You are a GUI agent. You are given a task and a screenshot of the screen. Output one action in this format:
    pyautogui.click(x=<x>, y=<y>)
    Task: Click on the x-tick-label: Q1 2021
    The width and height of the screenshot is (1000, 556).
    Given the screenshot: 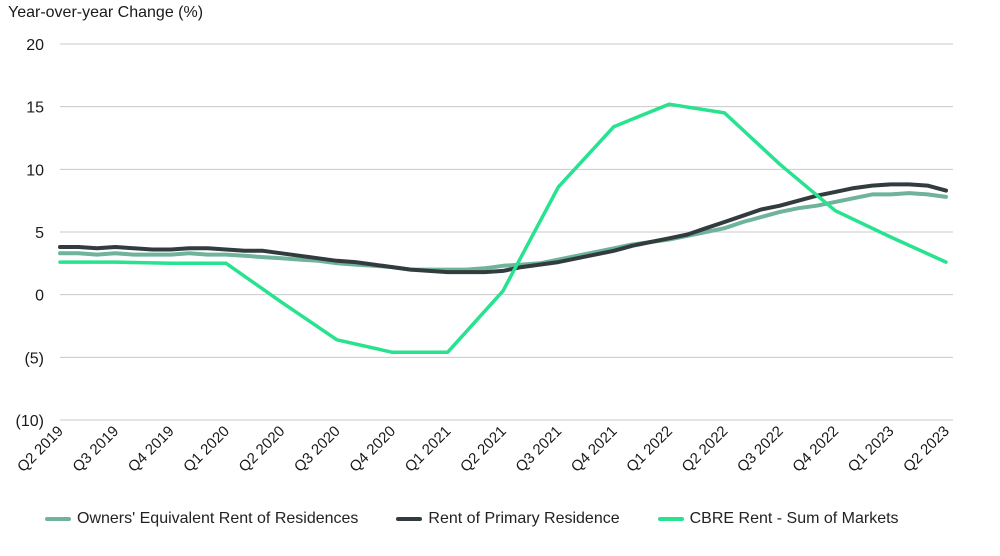 What is the action you would take?
    pyautogui.click(x=428, y=449)
    